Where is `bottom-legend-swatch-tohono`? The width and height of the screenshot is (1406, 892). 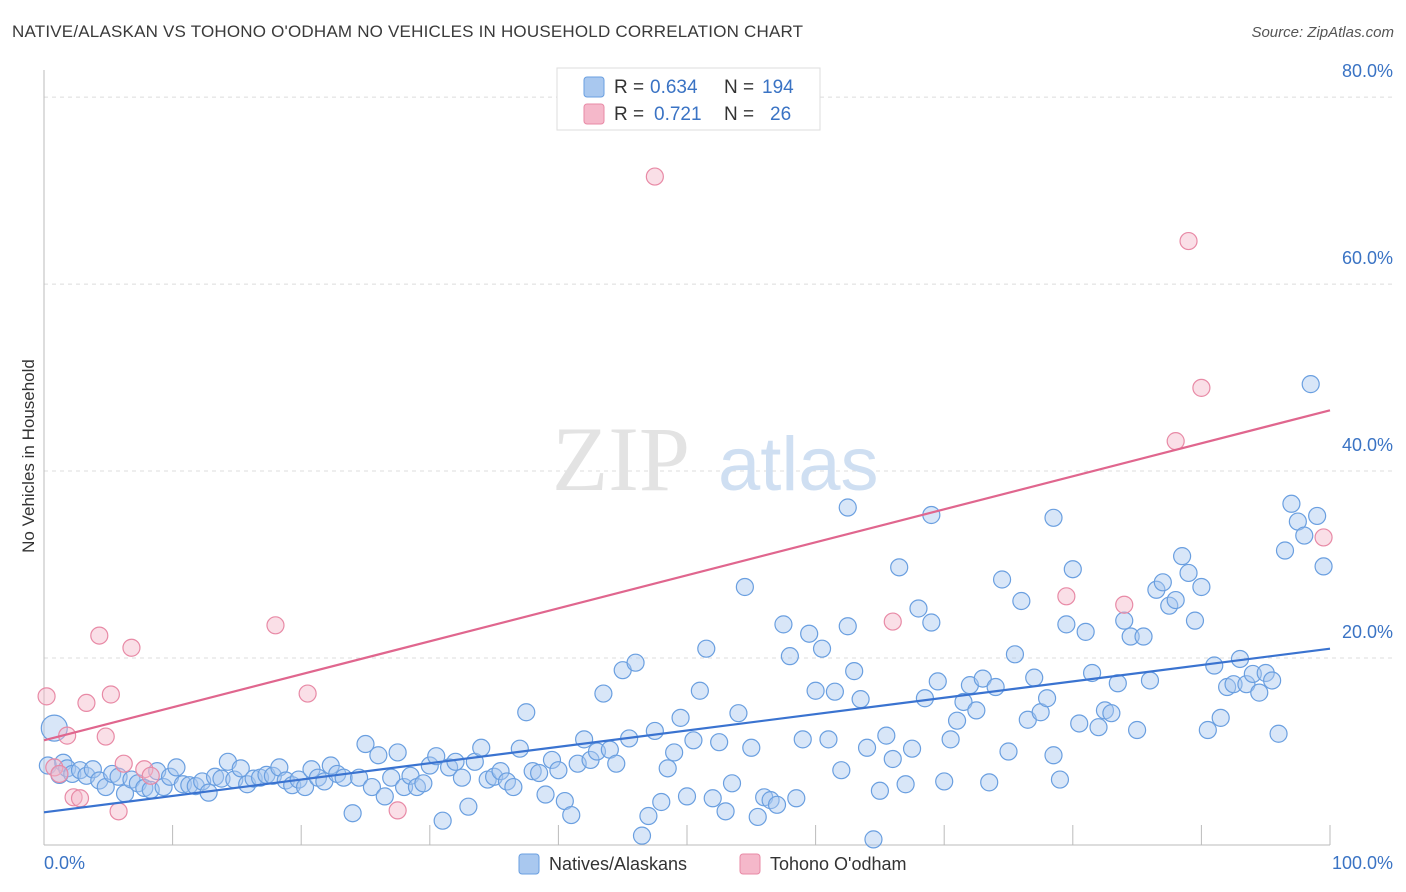 bottom-legend-swatch-tohono is located at coordinates (750, 864).